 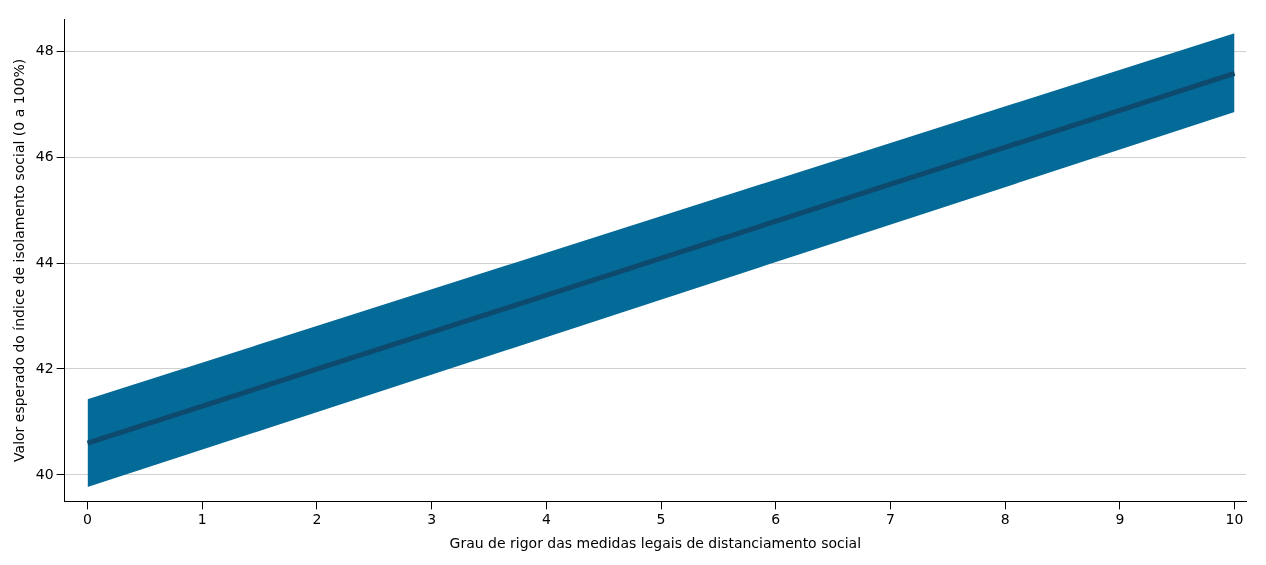 I want to click on x-tick-label: 2, so click(x=317, y=519).